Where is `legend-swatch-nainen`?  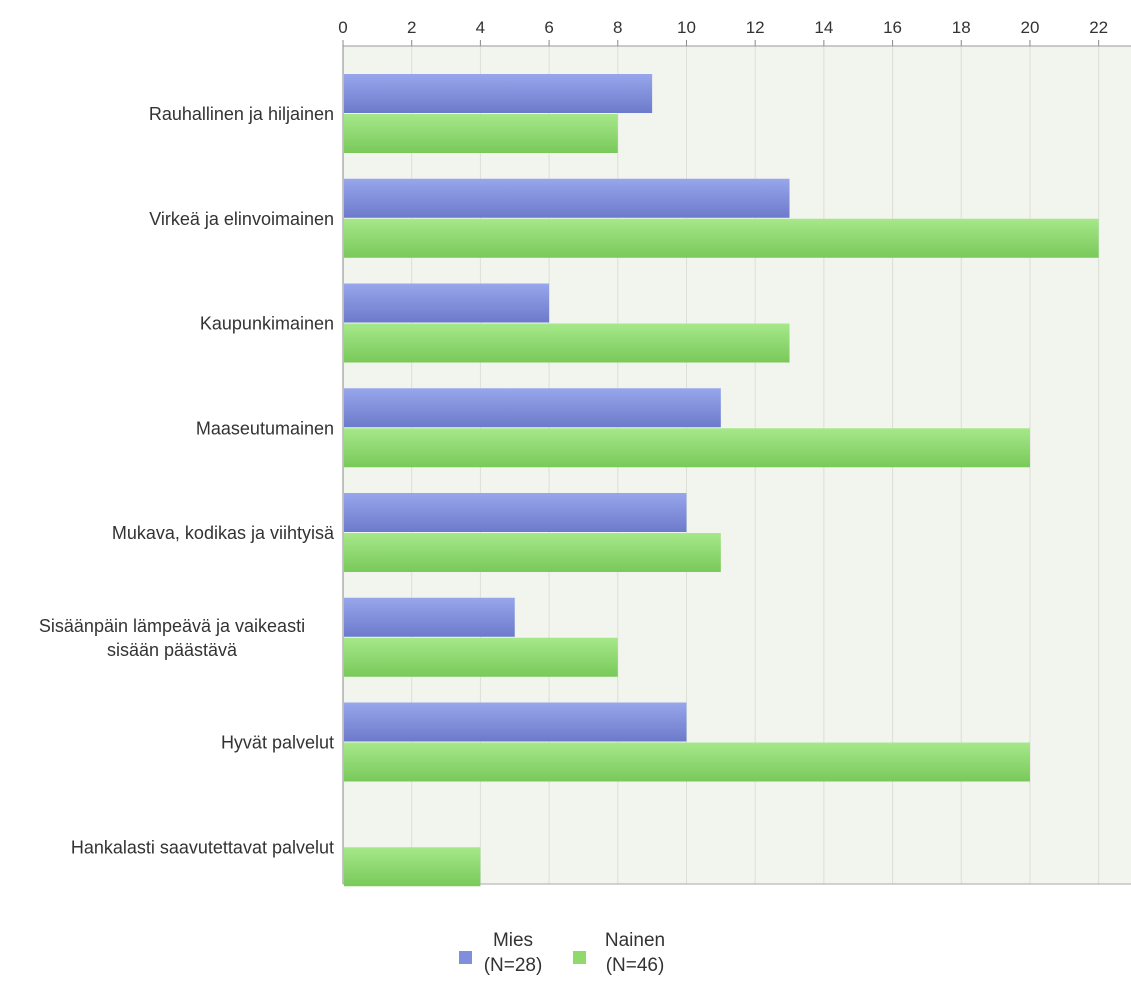
legend-swatch-nainen is located at coordinates (579, 957).